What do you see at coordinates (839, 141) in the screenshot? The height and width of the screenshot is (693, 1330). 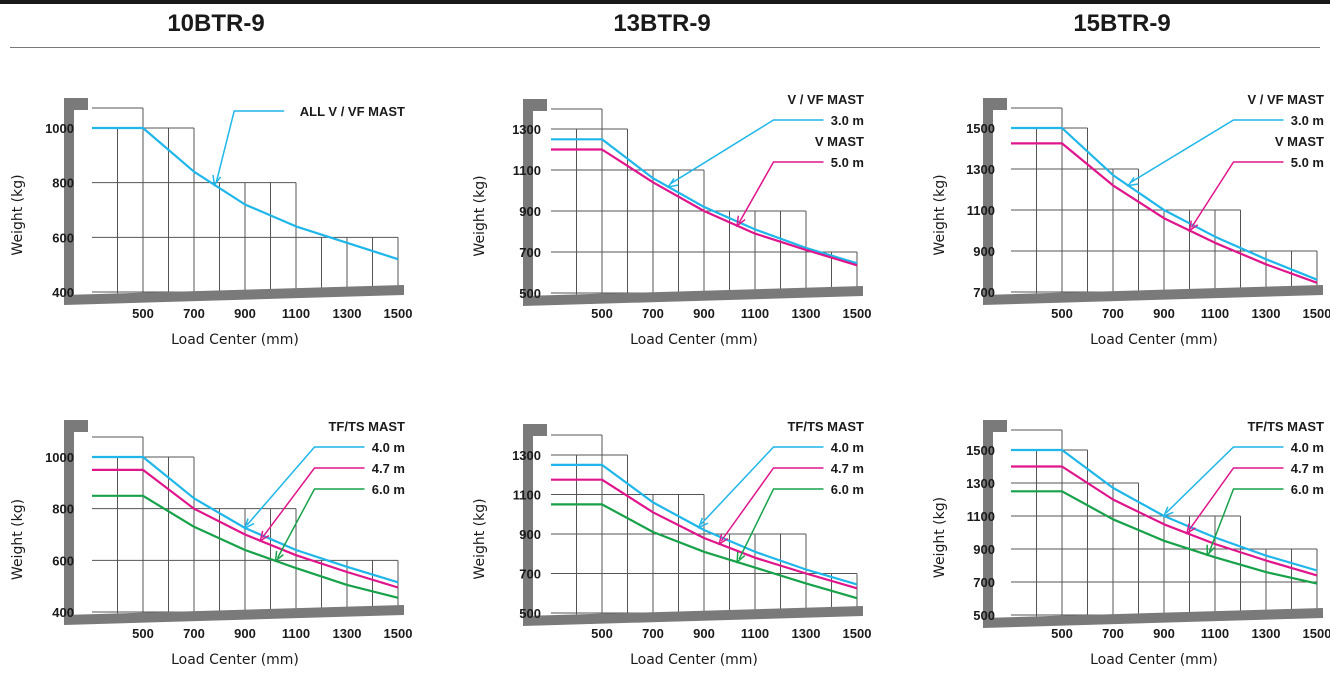 I see `annotation-header: V MAST` at bounding box center [839, 141].